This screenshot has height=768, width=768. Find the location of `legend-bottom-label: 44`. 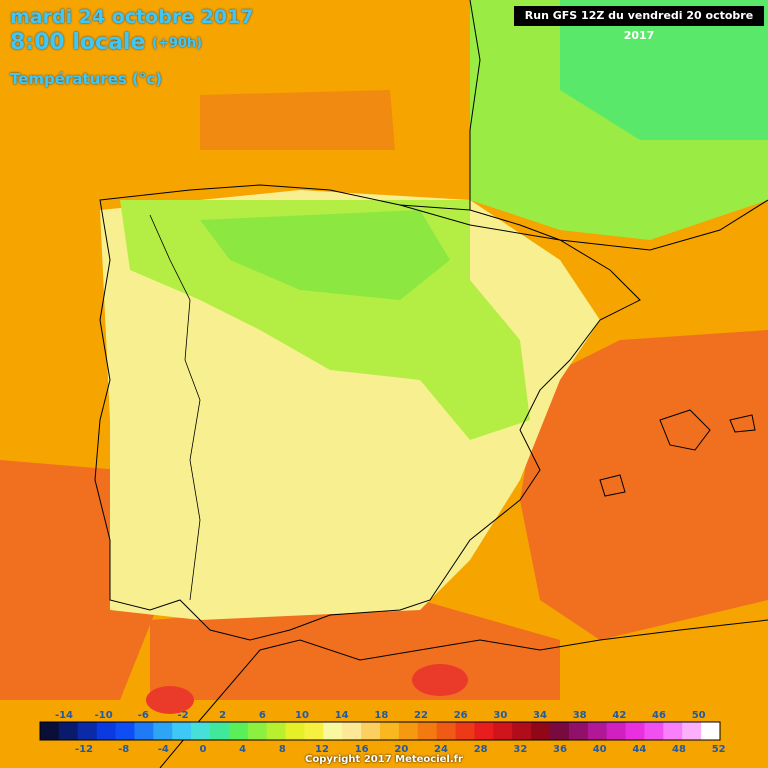

legend-bottom-label: 44 is located at coordinates (639, 749).